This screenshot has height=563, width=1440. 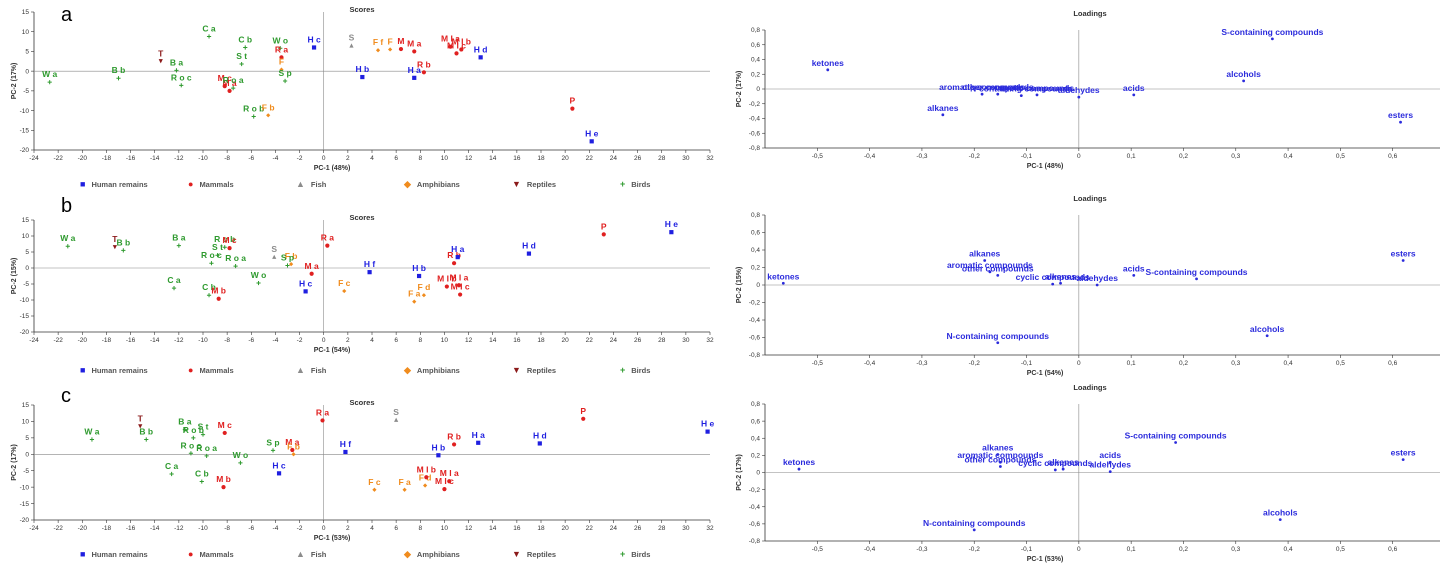 I want to click on point-label: esters, so click(x=1400, y=115).